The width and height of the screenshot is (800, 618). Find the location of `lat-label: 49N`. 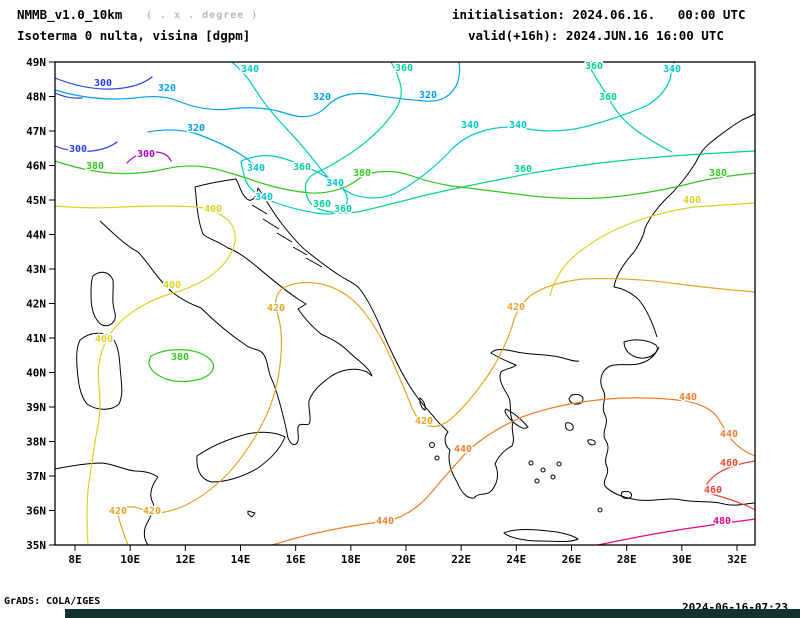

lat-label: 49N is located at coordinates (36, 62).